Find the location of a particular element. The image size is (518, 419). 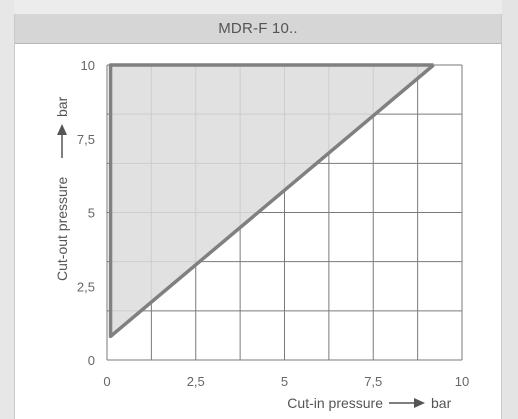

left-margin is located at coordinates (7, 209).